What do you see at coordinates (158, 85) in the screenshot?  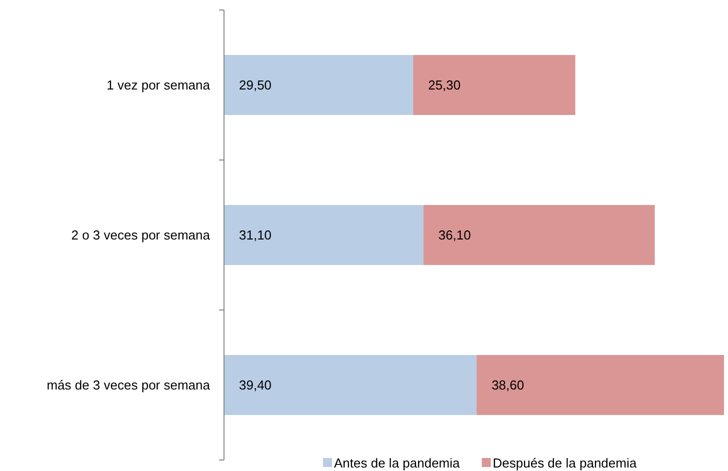 I see `y-tick-label: 1 vez por semana` at bounding box center [158, 85].